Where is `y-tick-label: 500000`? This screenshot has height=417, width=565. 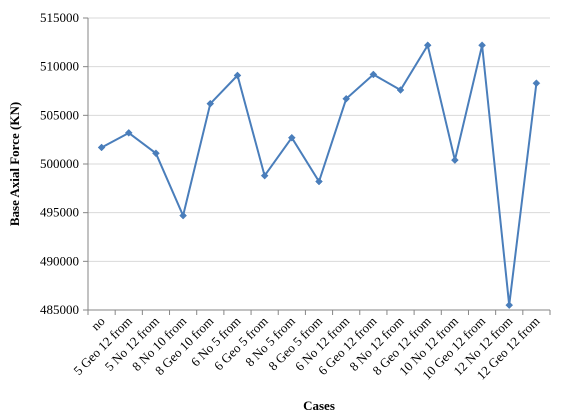 y-tick-label: 500000 is located at coordinates (59, 163).